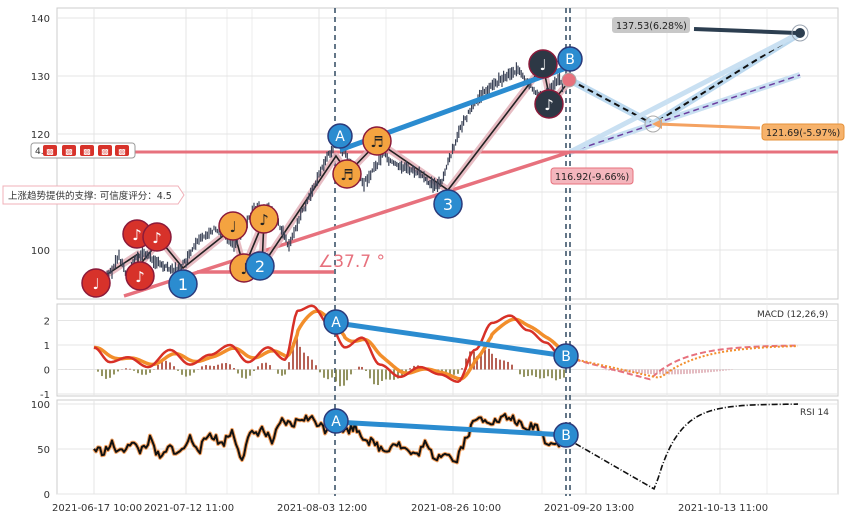 Image resolution: width=849 pixels, height=520 pixels. I want to click on svg-text: 1, so click(183, 284).